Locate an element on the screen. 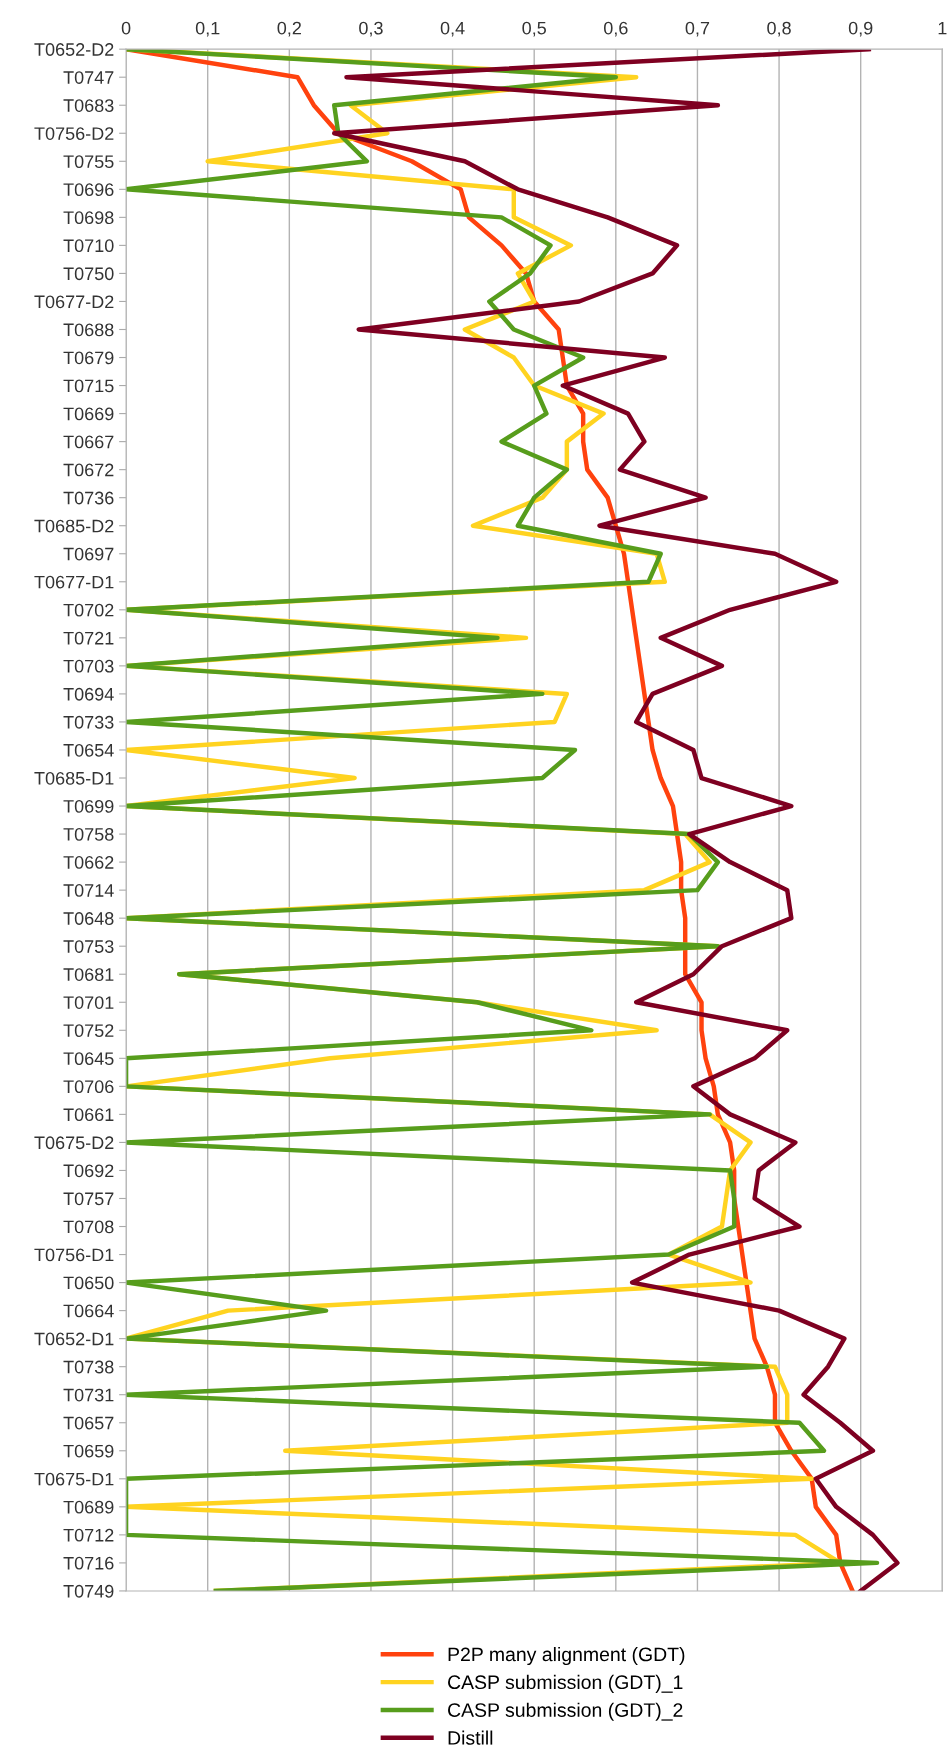  x-tick-label: 0 is located at coordinates (126, 28).